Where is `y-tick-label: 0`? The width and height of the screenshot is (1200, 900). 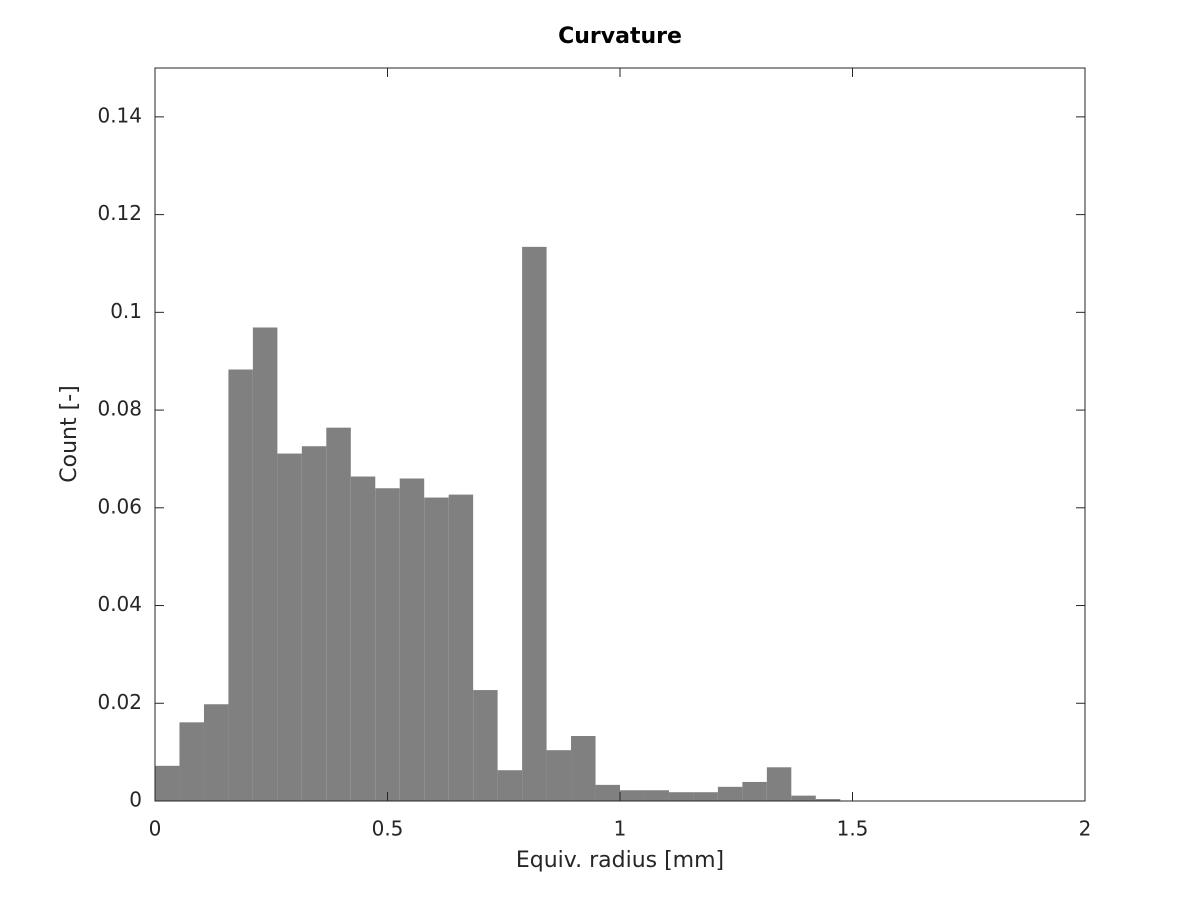
y-tick-label: 0 is located at coordinates (135, 800).